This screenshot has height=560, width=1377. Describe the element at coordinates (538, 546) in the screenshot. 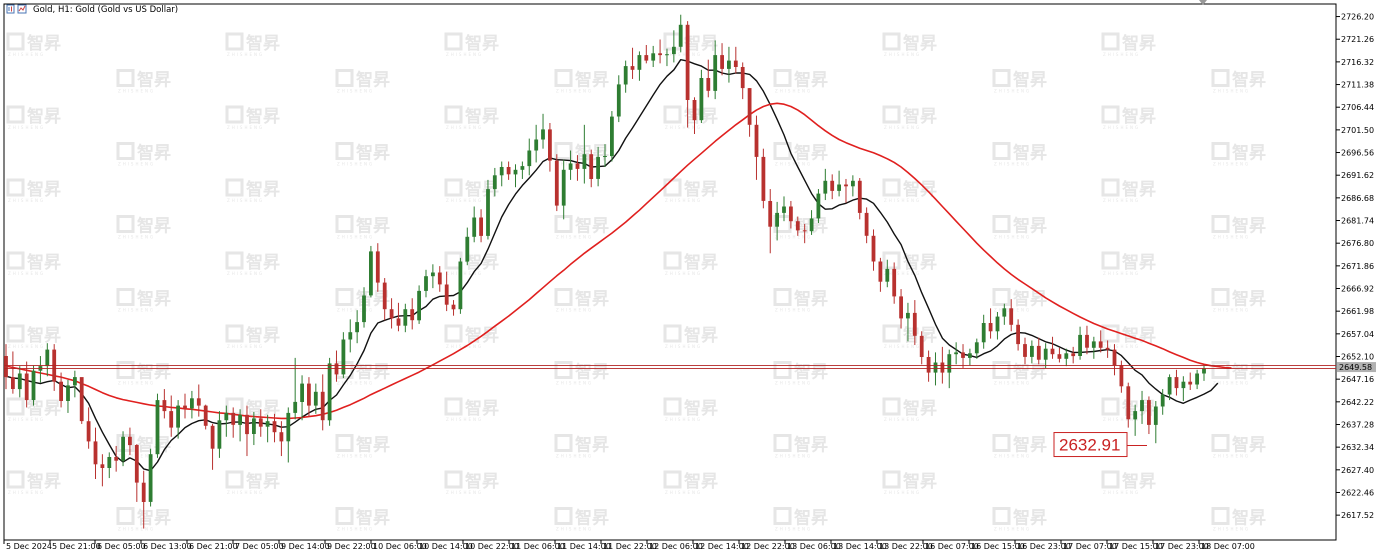

I see `x-tick-label: 11 Dec 06:00` at that location.